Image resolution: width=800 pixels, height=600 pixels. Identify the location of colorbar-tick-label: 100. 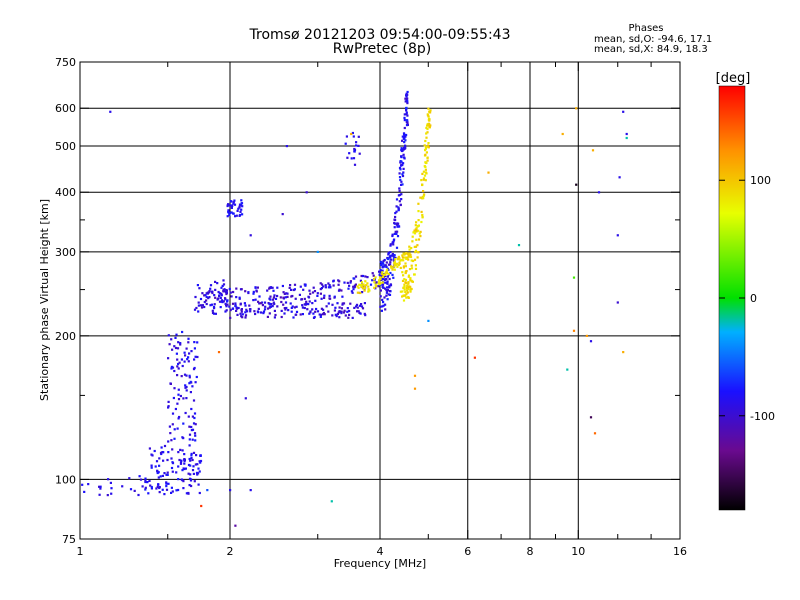
(760, 180).